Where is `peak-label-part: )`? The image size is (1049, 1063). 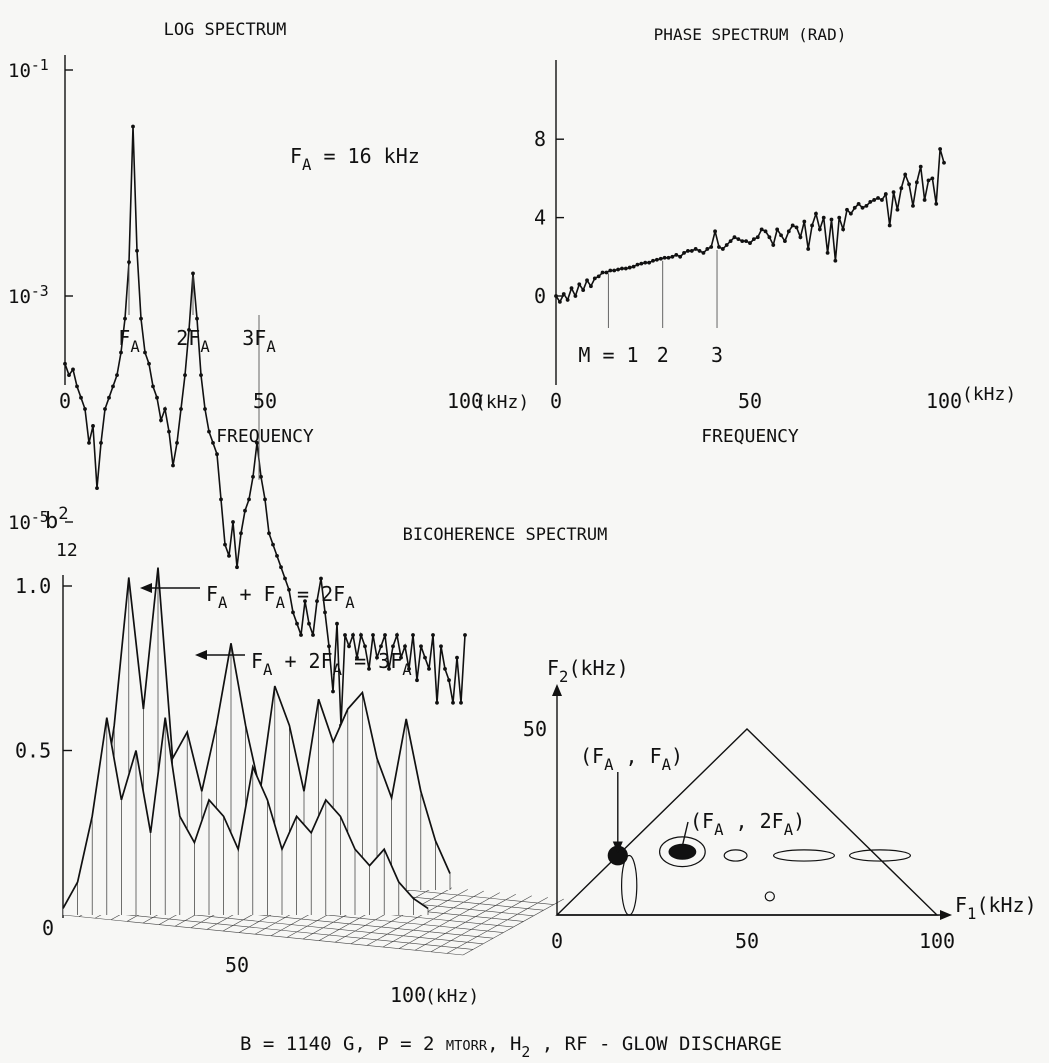
peak-label-part: ) is located at coordinates (799, 821).